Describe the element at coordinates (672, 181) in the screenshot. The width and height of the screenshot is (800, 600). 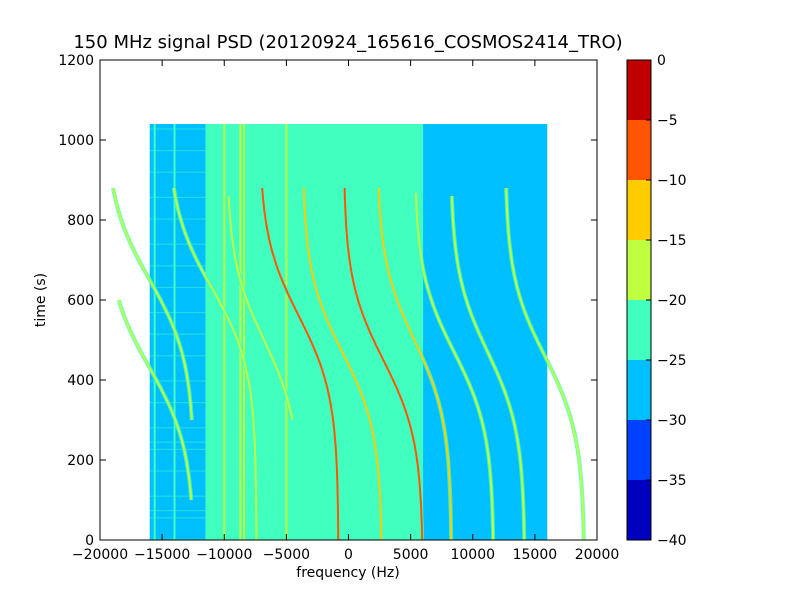
I see `colorbar-tick-label: −10` at that location.